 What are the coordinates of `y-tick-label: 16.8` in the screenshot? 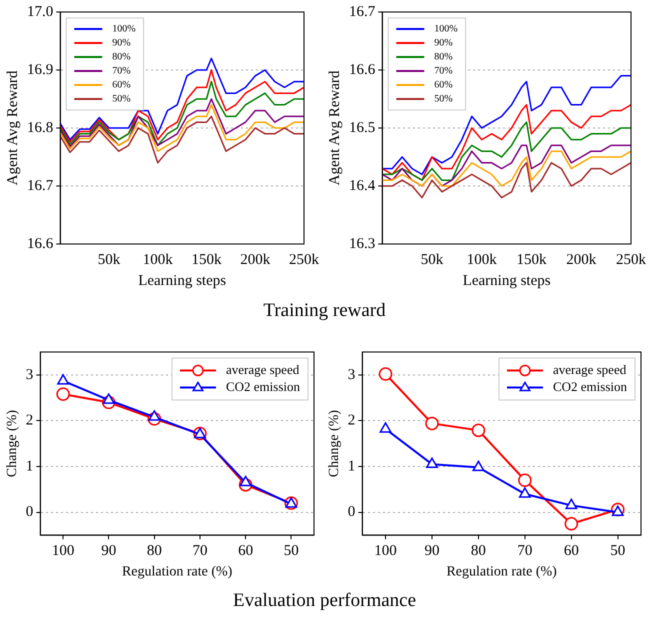 It's located at (40, 128).